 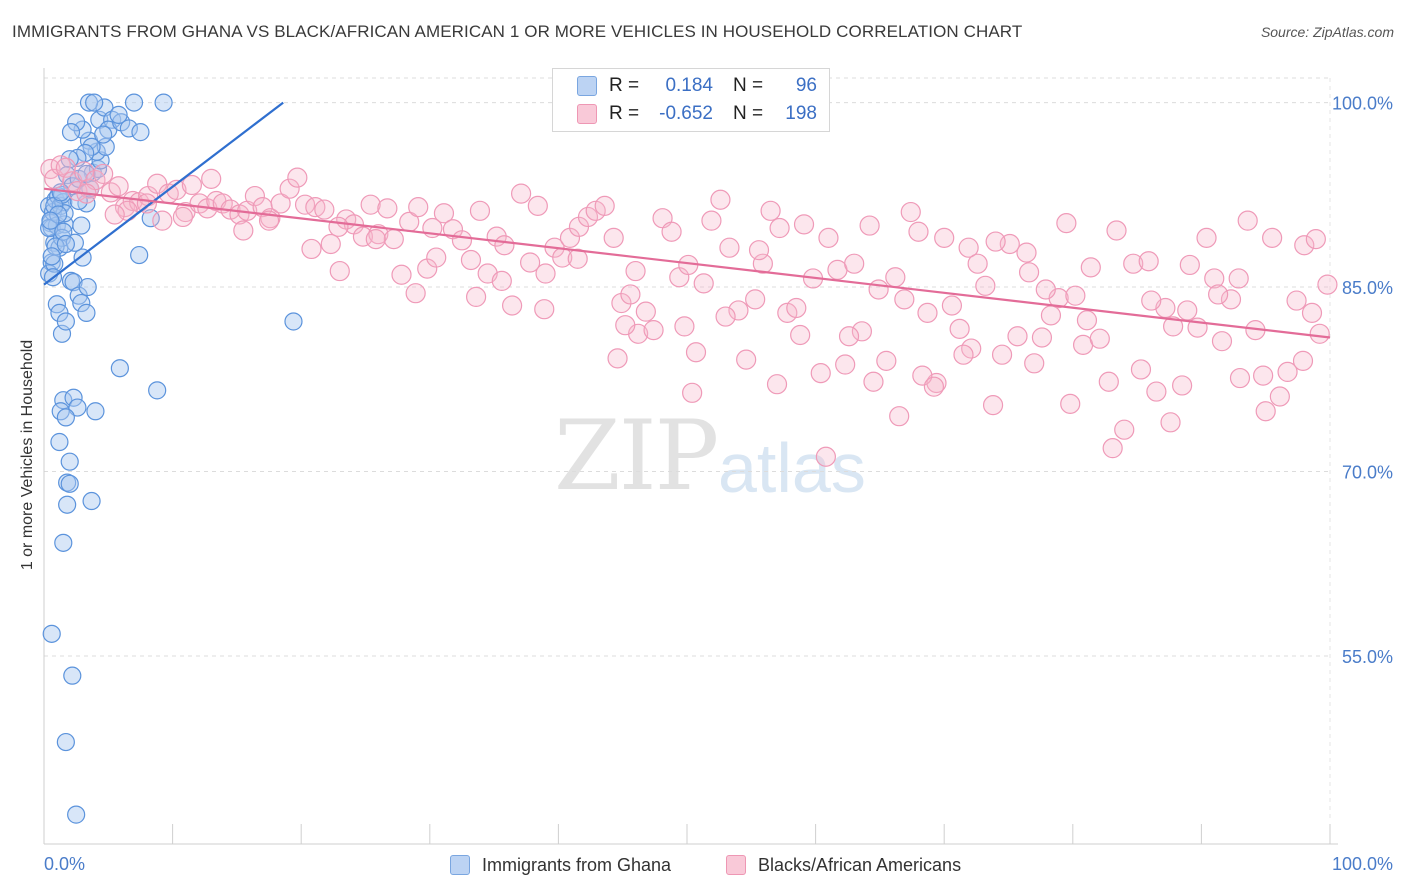 What do you see at coordinates (801, 113) in the screenshot?
I see `legend-n-value-black: 198` at bounding box center [801, 113].